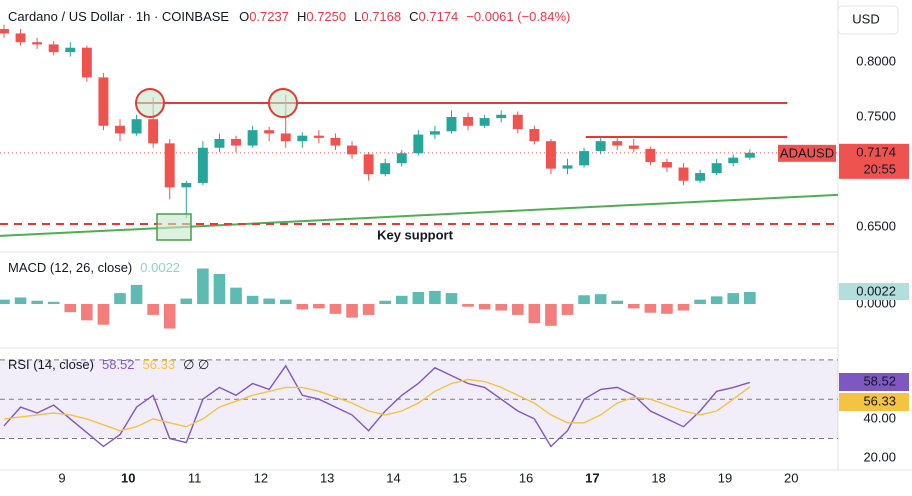 The height and width of the screenshot is (496, 912). I want to click on ohlc-label: O, so click(244, 16).